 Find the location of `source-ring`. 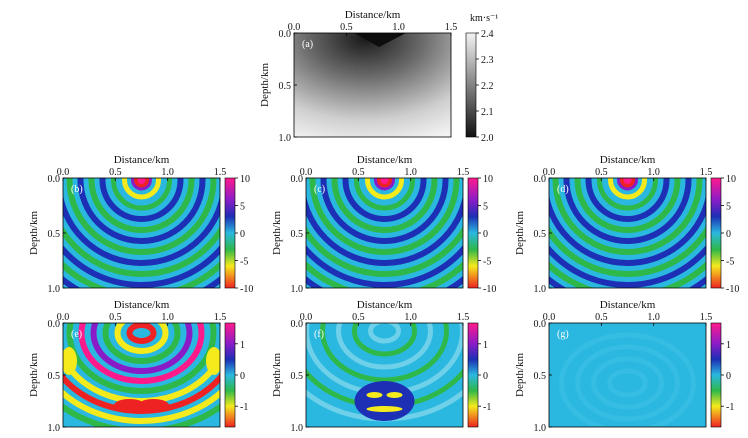

source-ring is located at coordinates (627, 184).